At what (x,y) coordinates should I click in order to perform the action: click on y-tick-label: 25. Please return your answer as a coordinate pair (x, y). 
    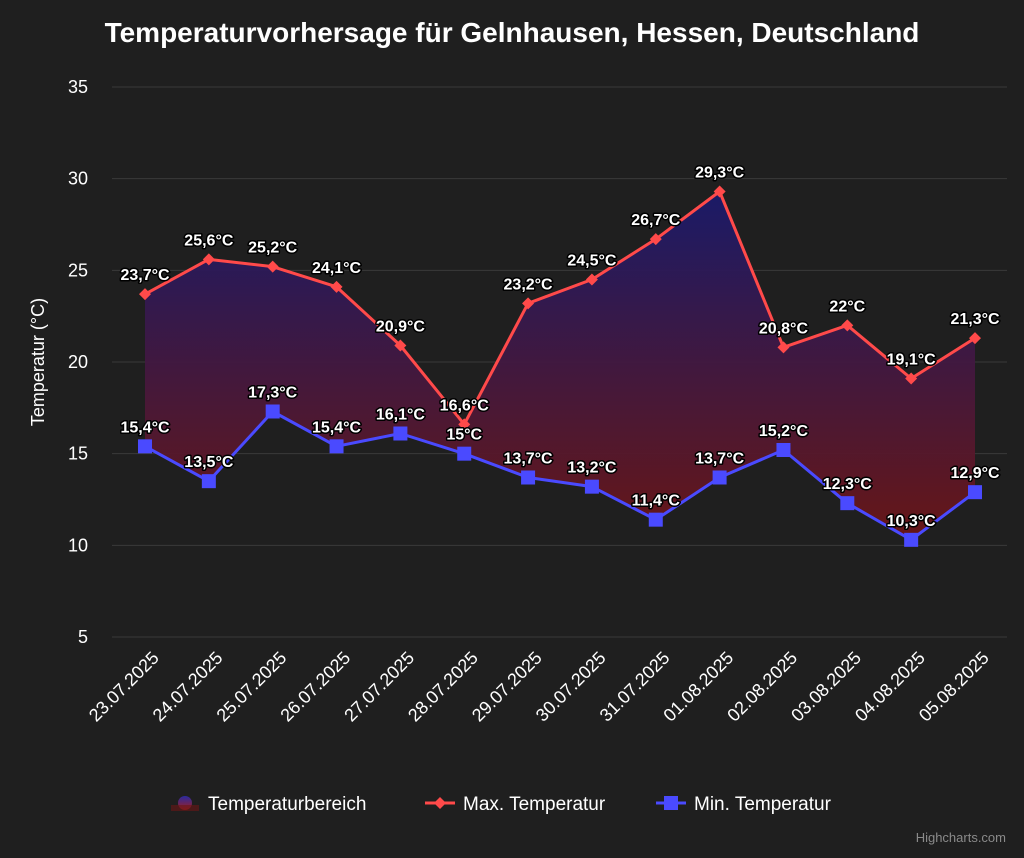
    Looking at the image, I should click on (78, 270).